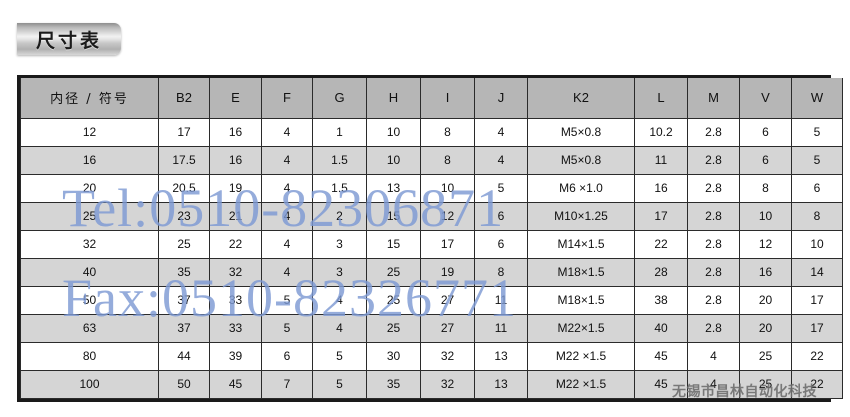 This screenshot has height=417, width=850. What do you see at coordinates (393, 244) in the screenshot?
I see `table-cell: 15` at bounding box center [393, 244].